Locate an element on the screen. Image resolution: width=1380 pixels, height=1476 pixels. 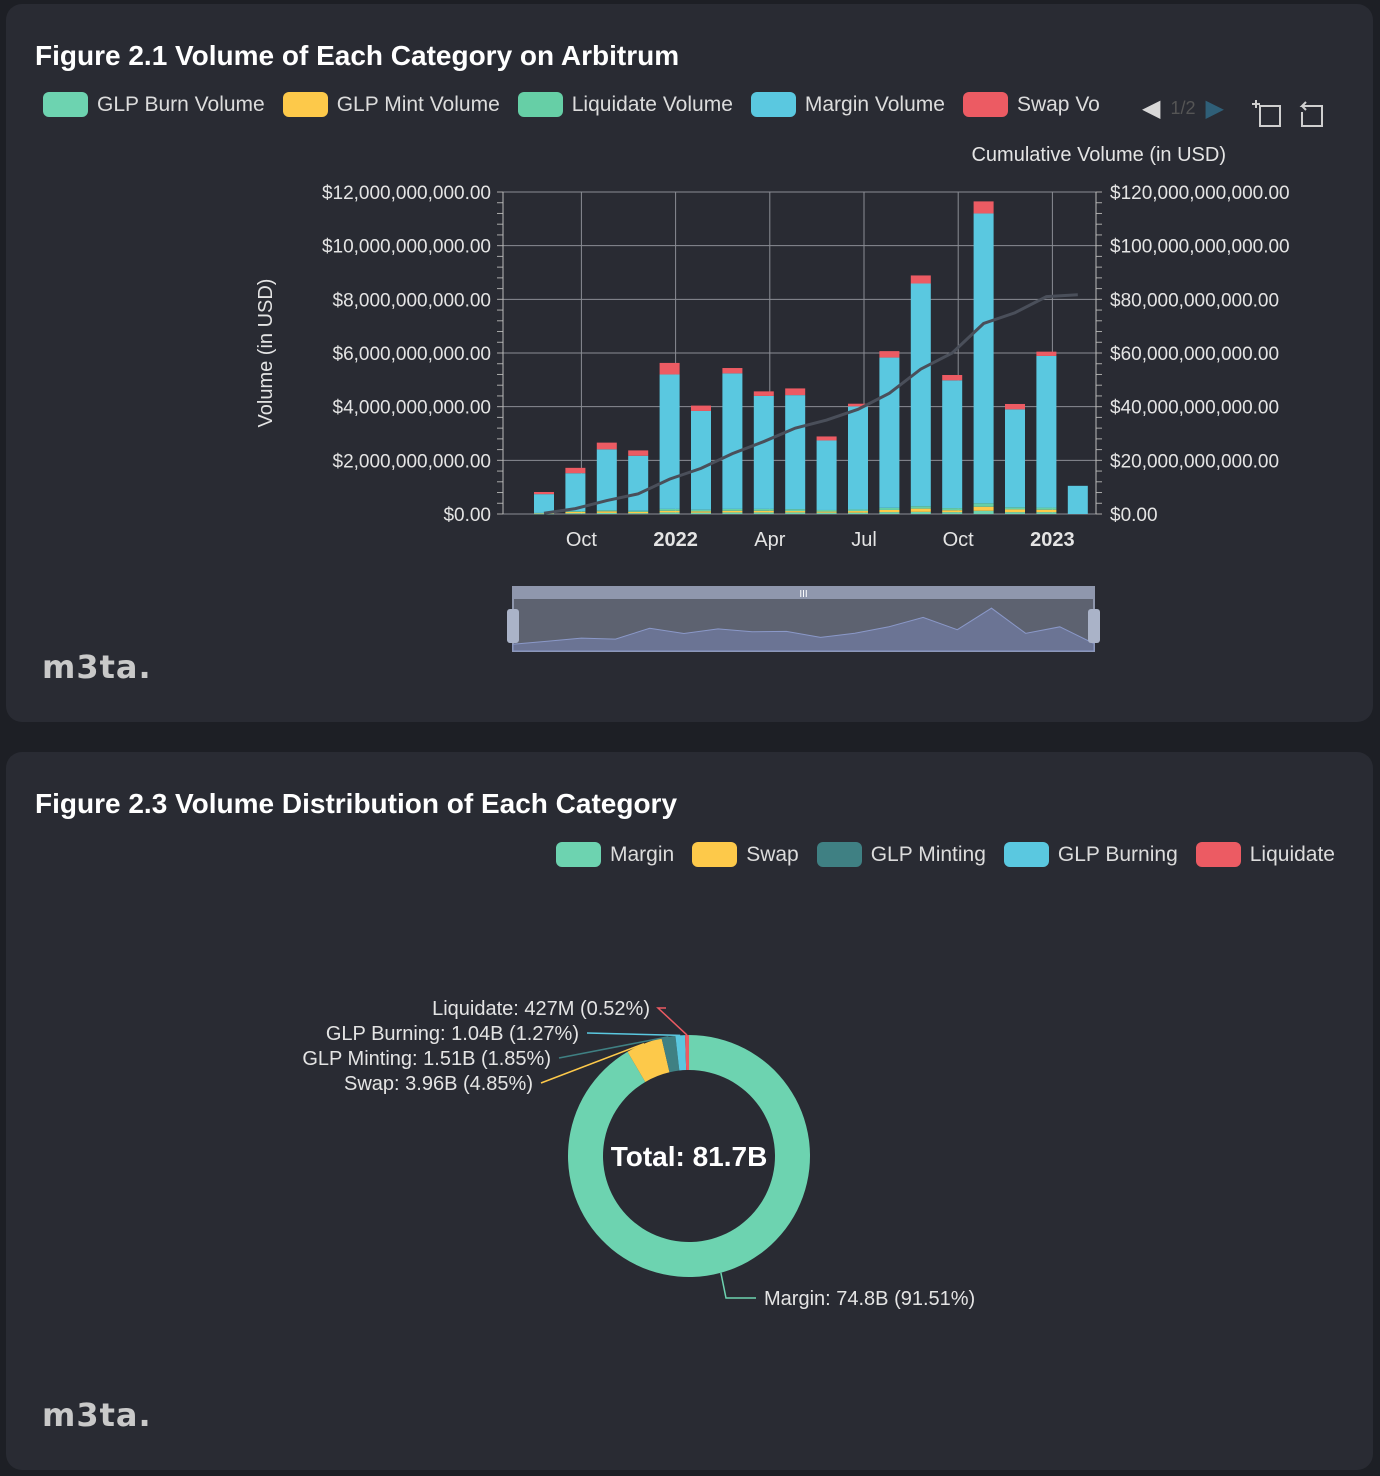
datazoom-handle-bar is located at coordinates (803, 593).